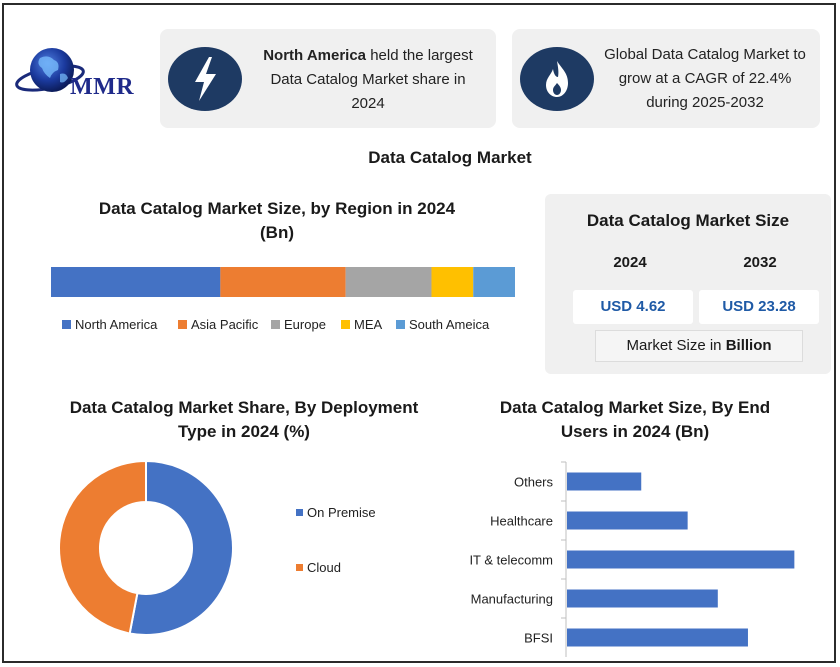 This screenshot has height=667, width=840. I want to click on logo-text: MMR, so click(102, 87).